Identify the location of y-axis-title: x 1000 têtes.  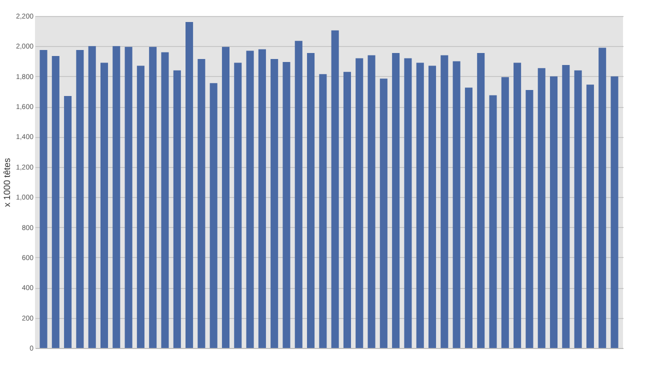
(7, 182).